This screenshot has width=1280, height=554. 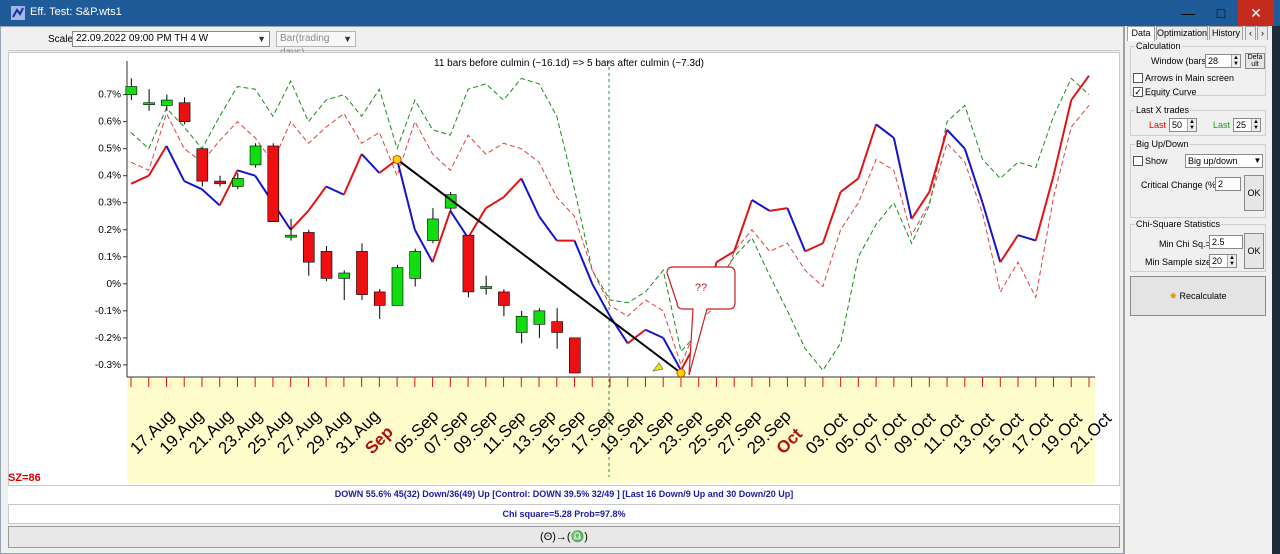 What do you see at coordinates (1198, 296) in the screenshot?
I see `recalculate-button: ✸ Recalculate` at bounding box center [1198, 296].